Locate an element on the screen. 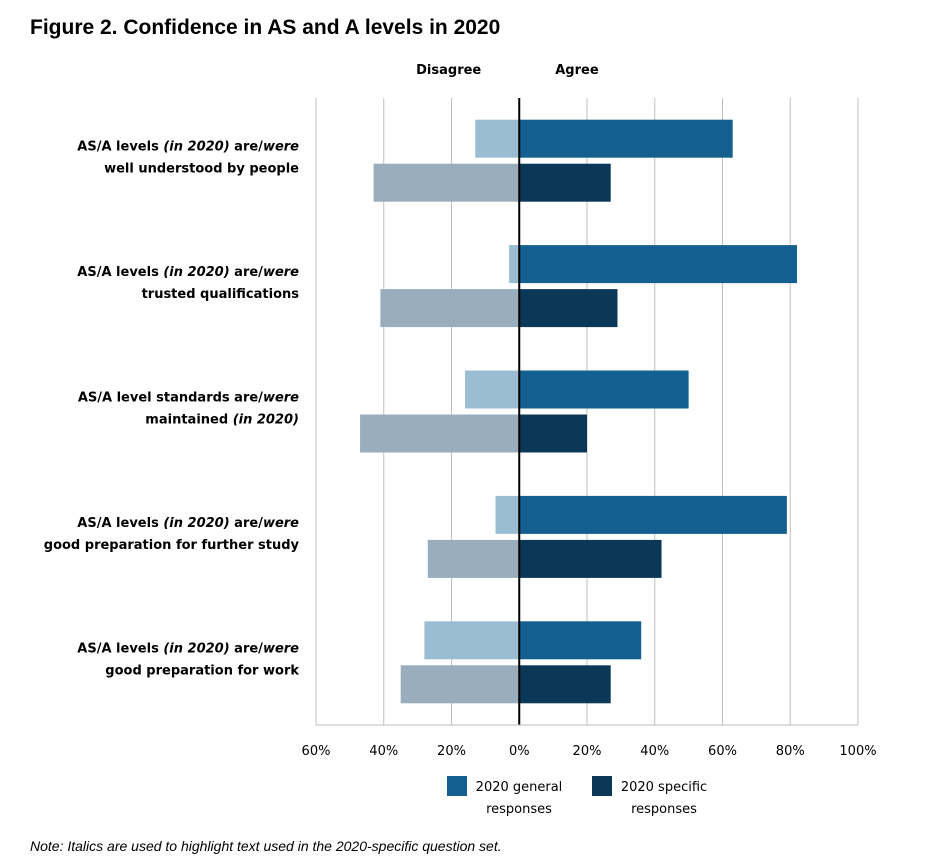  x-tick-label: 80% is located at coordinates (790, 751).